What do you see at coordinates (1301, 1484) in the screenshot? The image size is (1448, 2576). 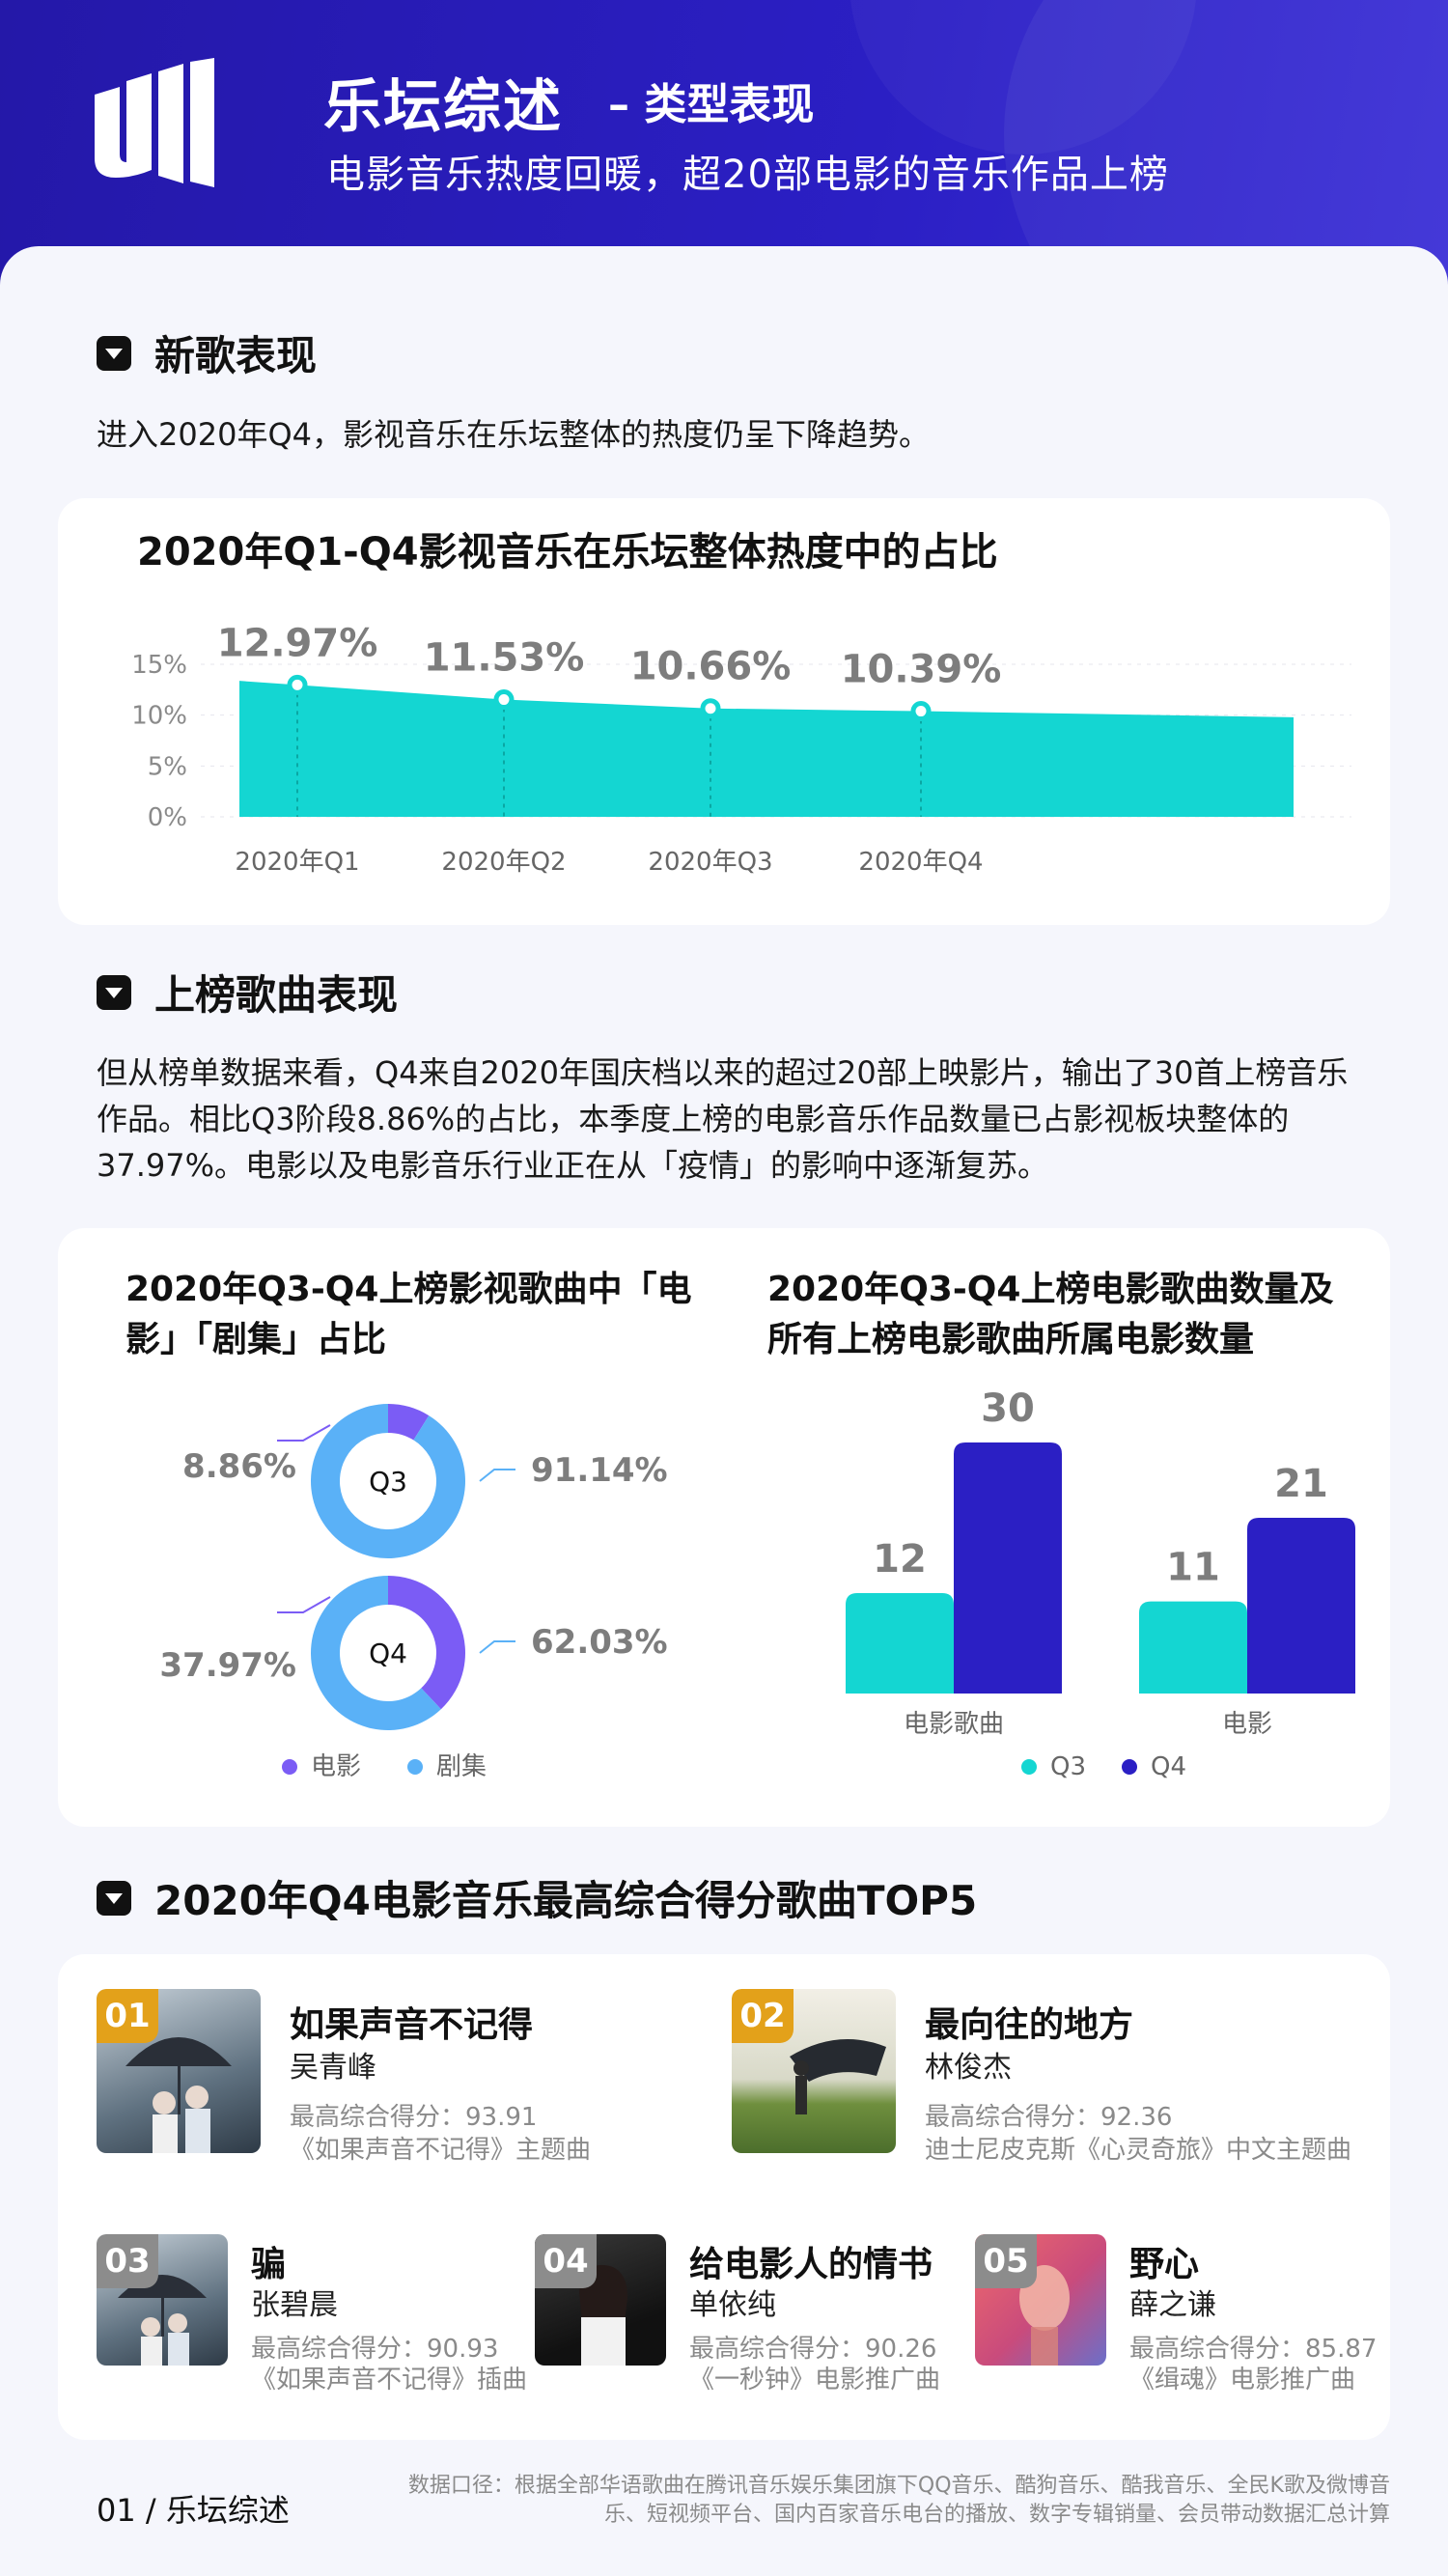 I see `bar-value-label: 21` at bounding box center [1301, 1484].